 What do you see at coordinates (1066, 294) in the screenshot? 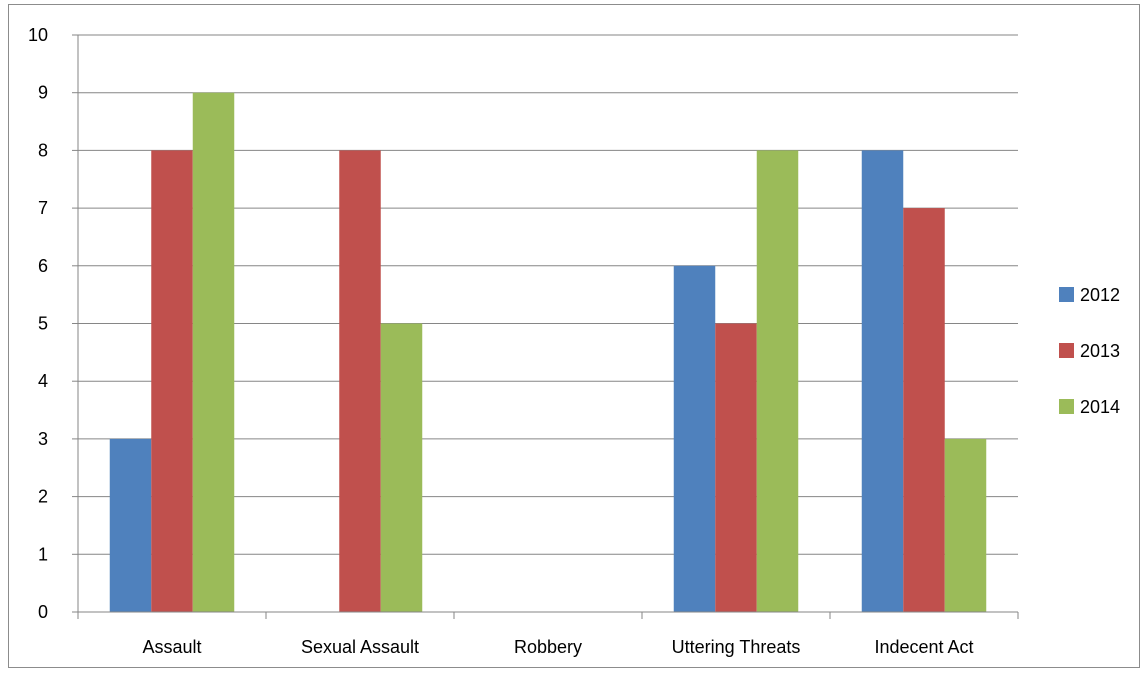
I see `legend-swatch-2012` at bounding box center [1066, 294].